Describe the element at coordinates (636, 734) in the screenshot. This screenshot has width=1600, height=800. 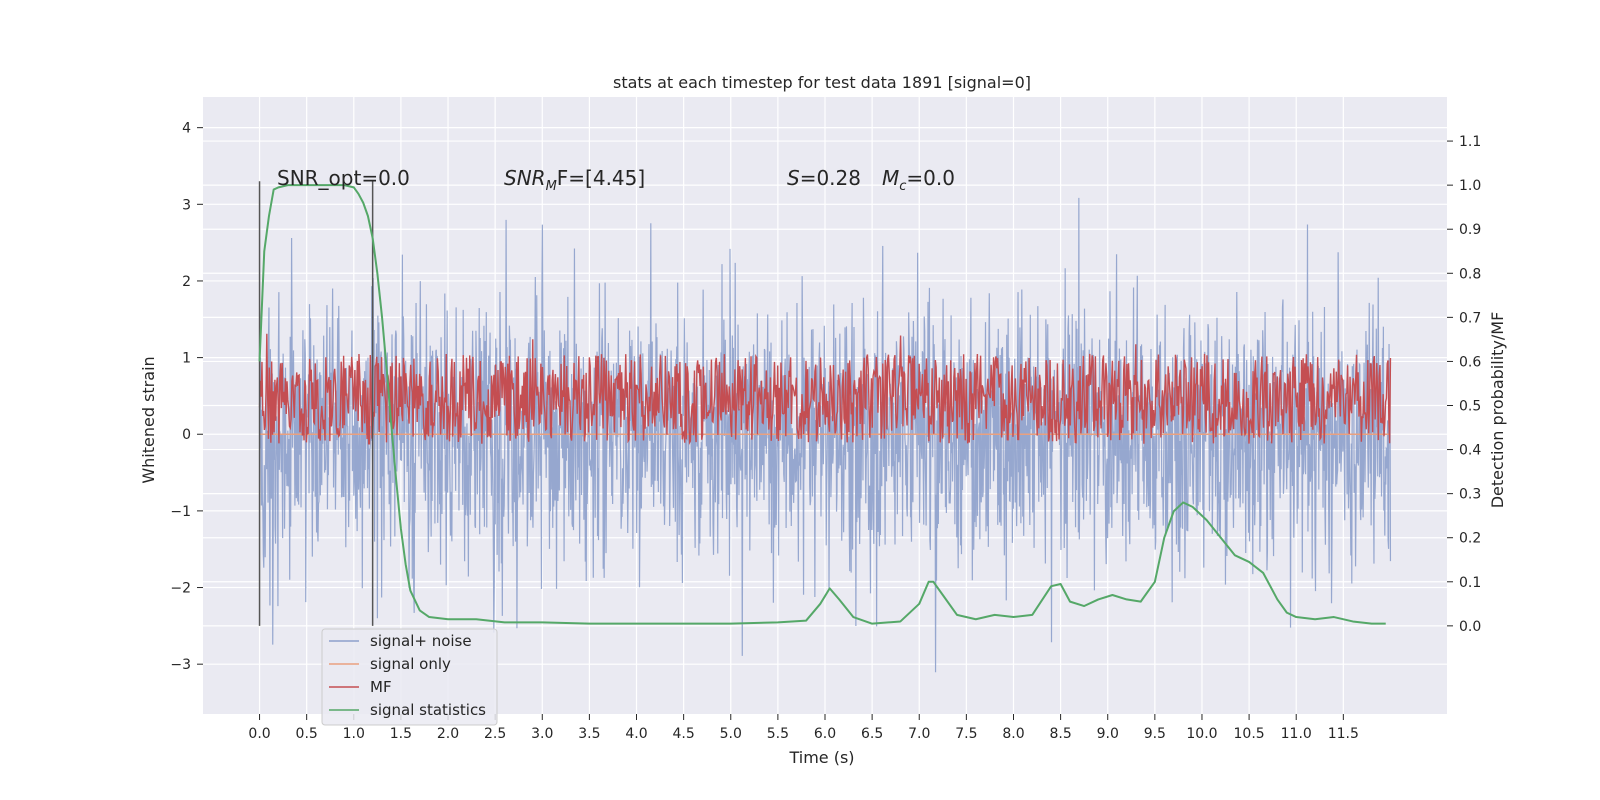
I see `x-tick-label-8: 4.0` at that location.